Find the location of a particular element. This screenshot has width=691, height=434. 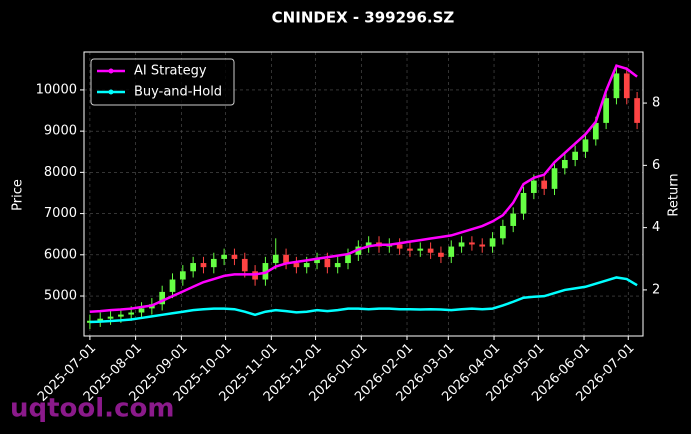

watermark: uqtool.com is located at coordinates (92, 409).